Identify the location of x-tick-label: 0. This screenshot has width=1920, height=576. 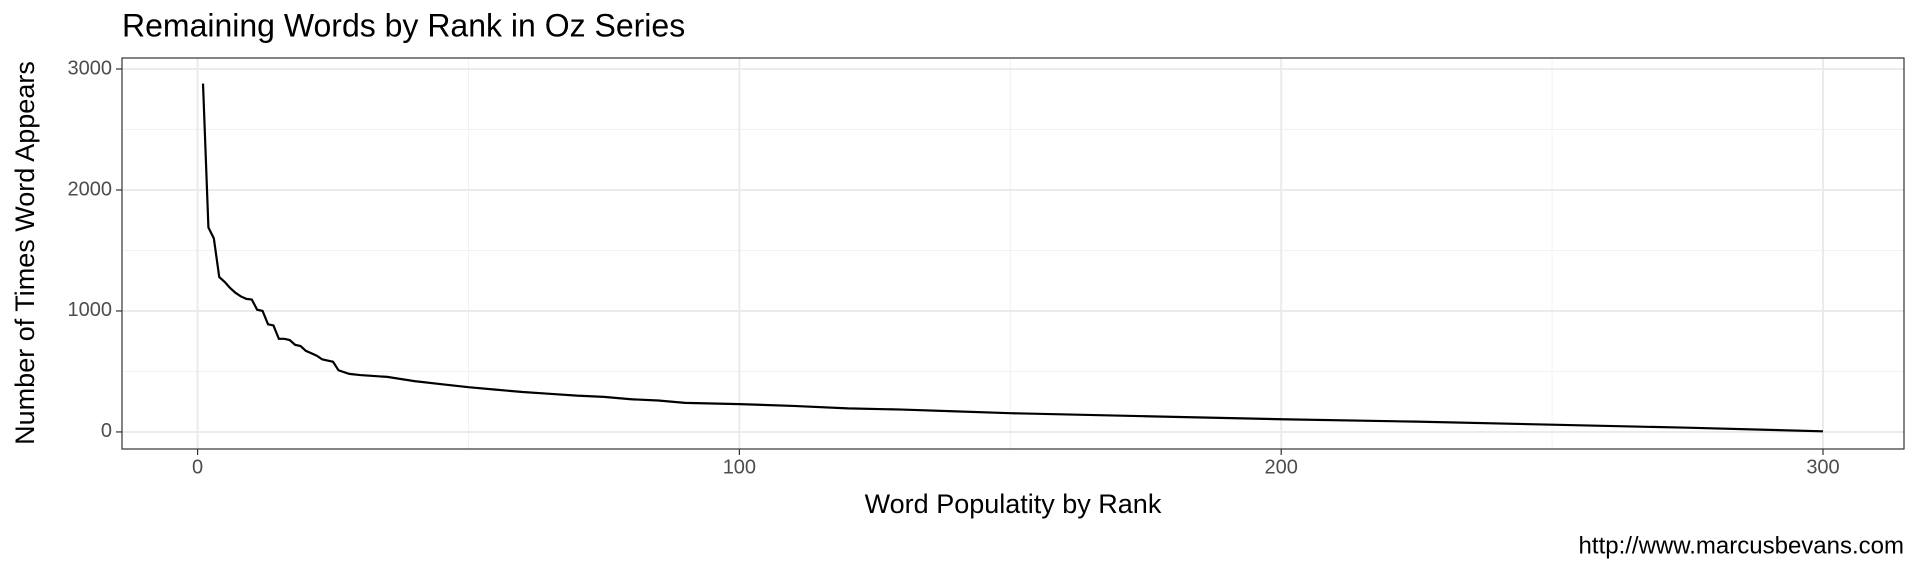
(197, 467).